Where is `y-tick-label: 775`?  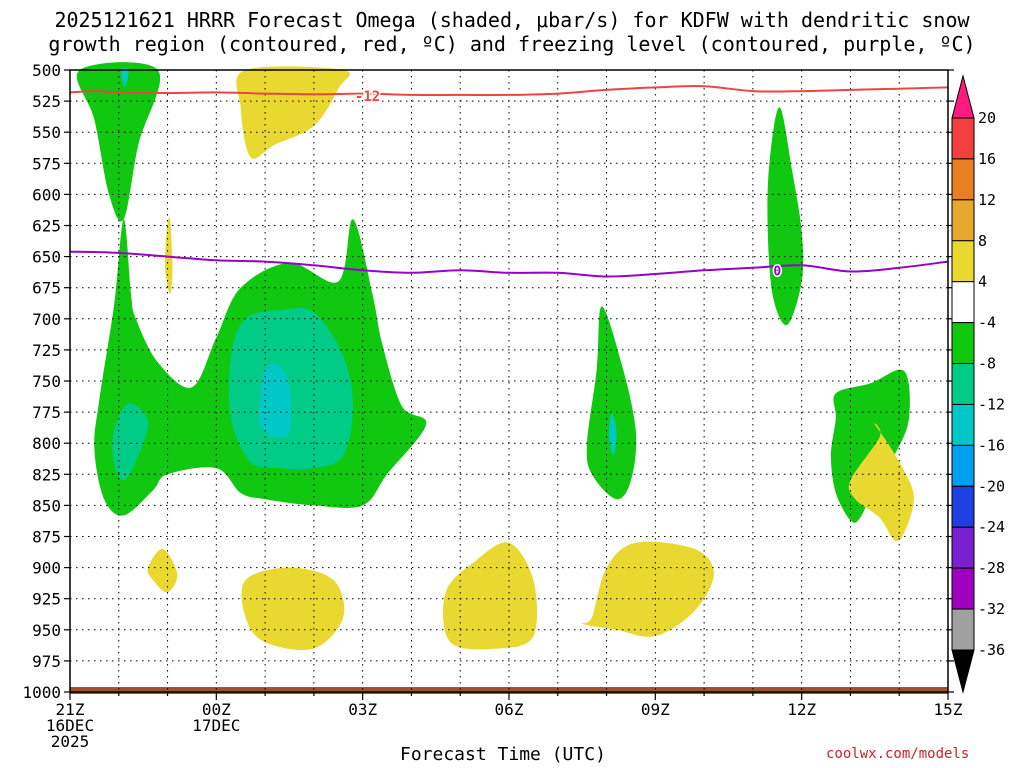
y-tick-label: 775 is located at coordinates (46, 412).